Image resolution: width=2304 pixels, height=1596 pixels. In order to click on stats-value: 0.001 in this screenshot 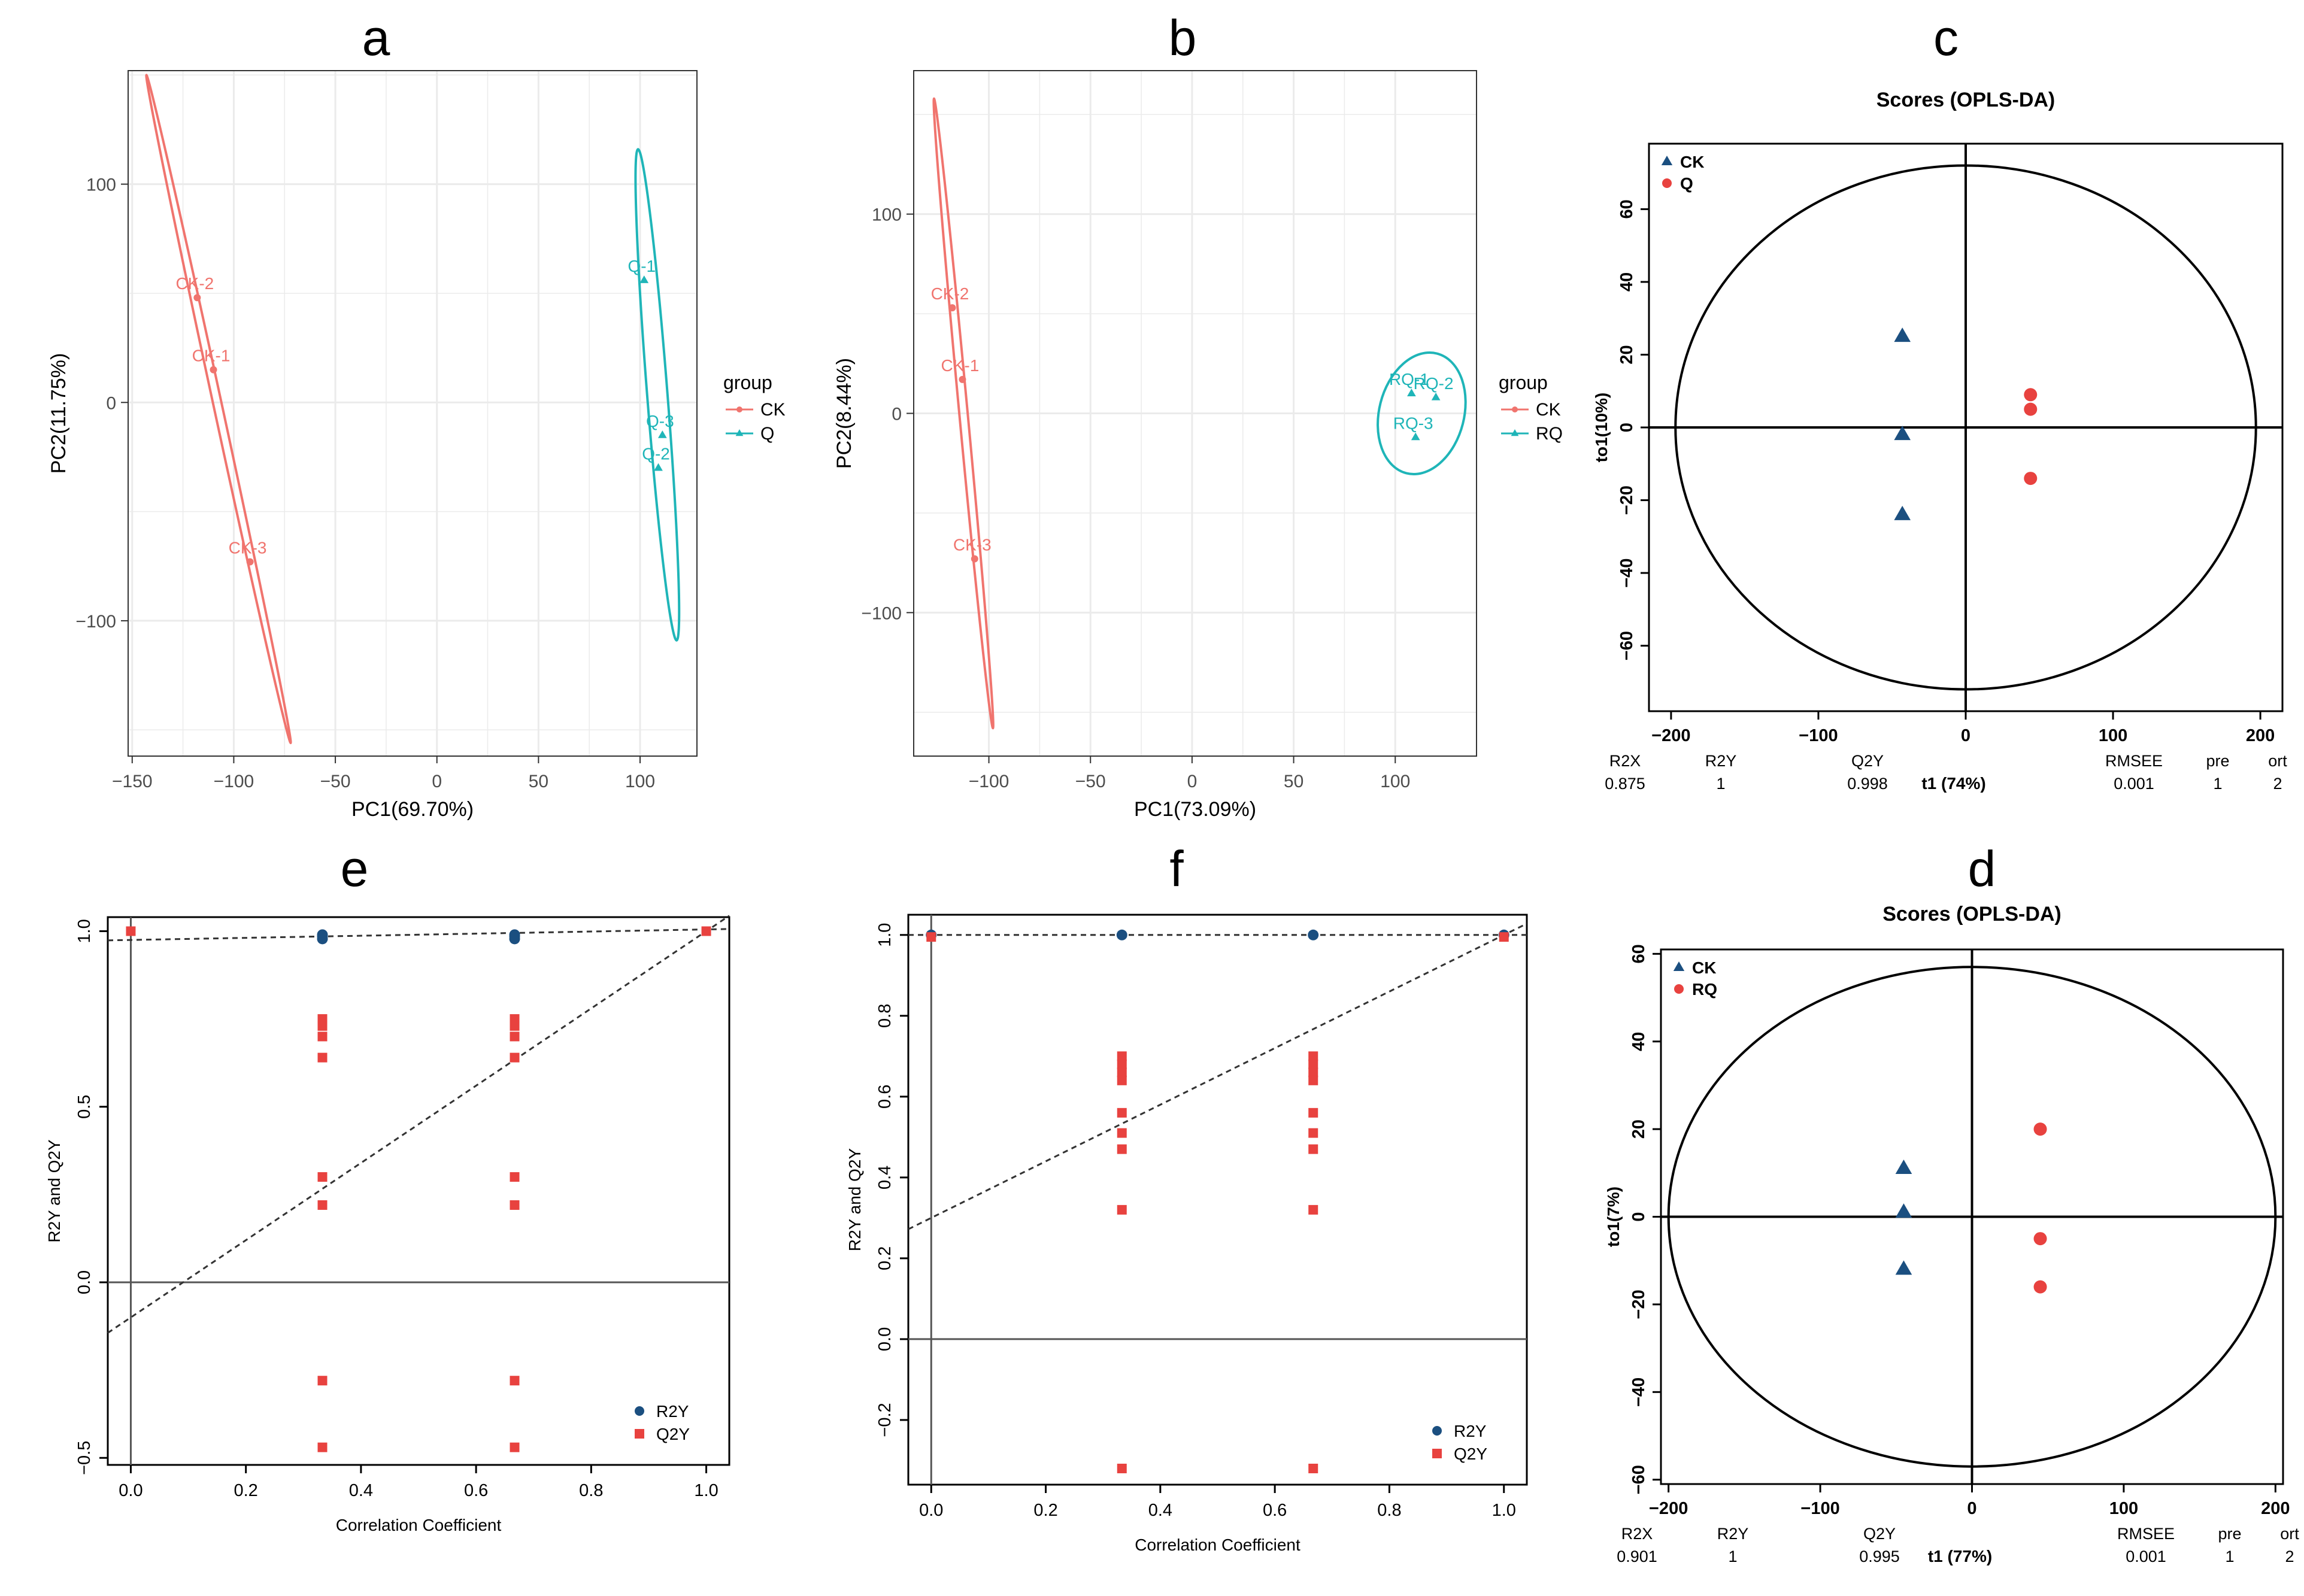, I will do `click(2134, 784)`.